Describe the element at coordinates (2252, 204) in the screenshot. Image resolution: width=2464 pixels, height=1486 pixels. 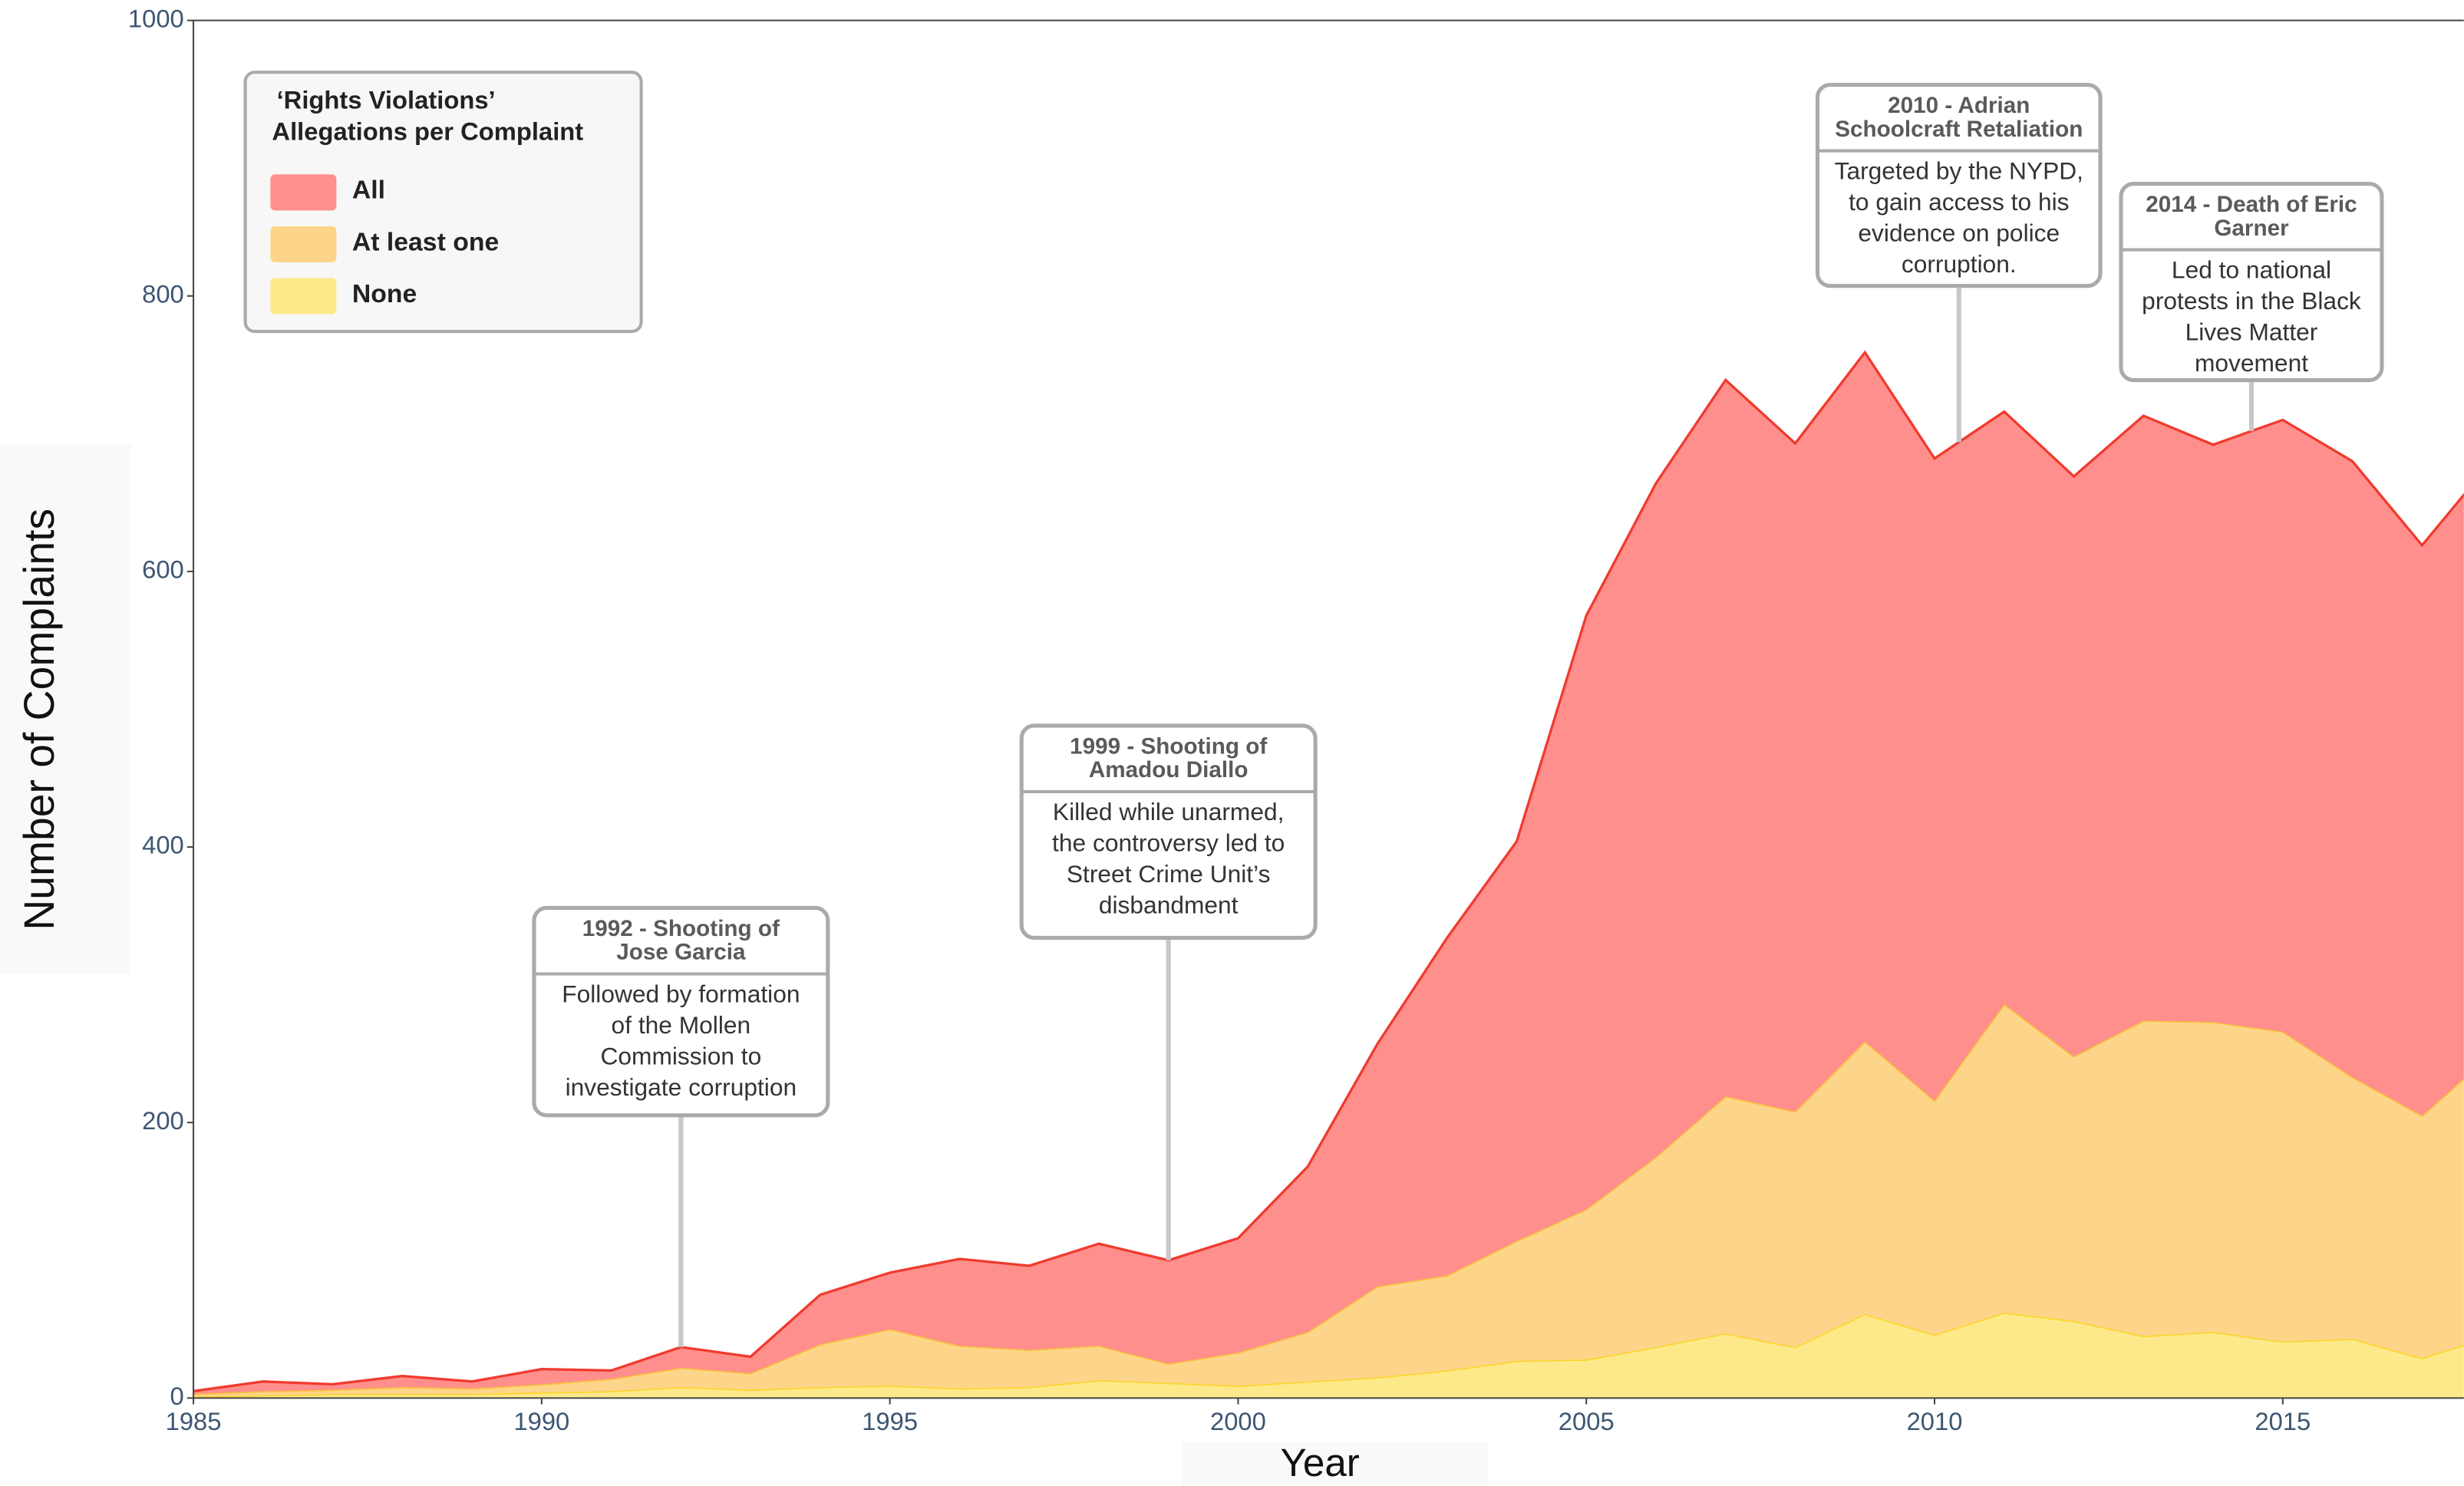
I see `annotation-title: 2014 - Death of Eric` at that location.